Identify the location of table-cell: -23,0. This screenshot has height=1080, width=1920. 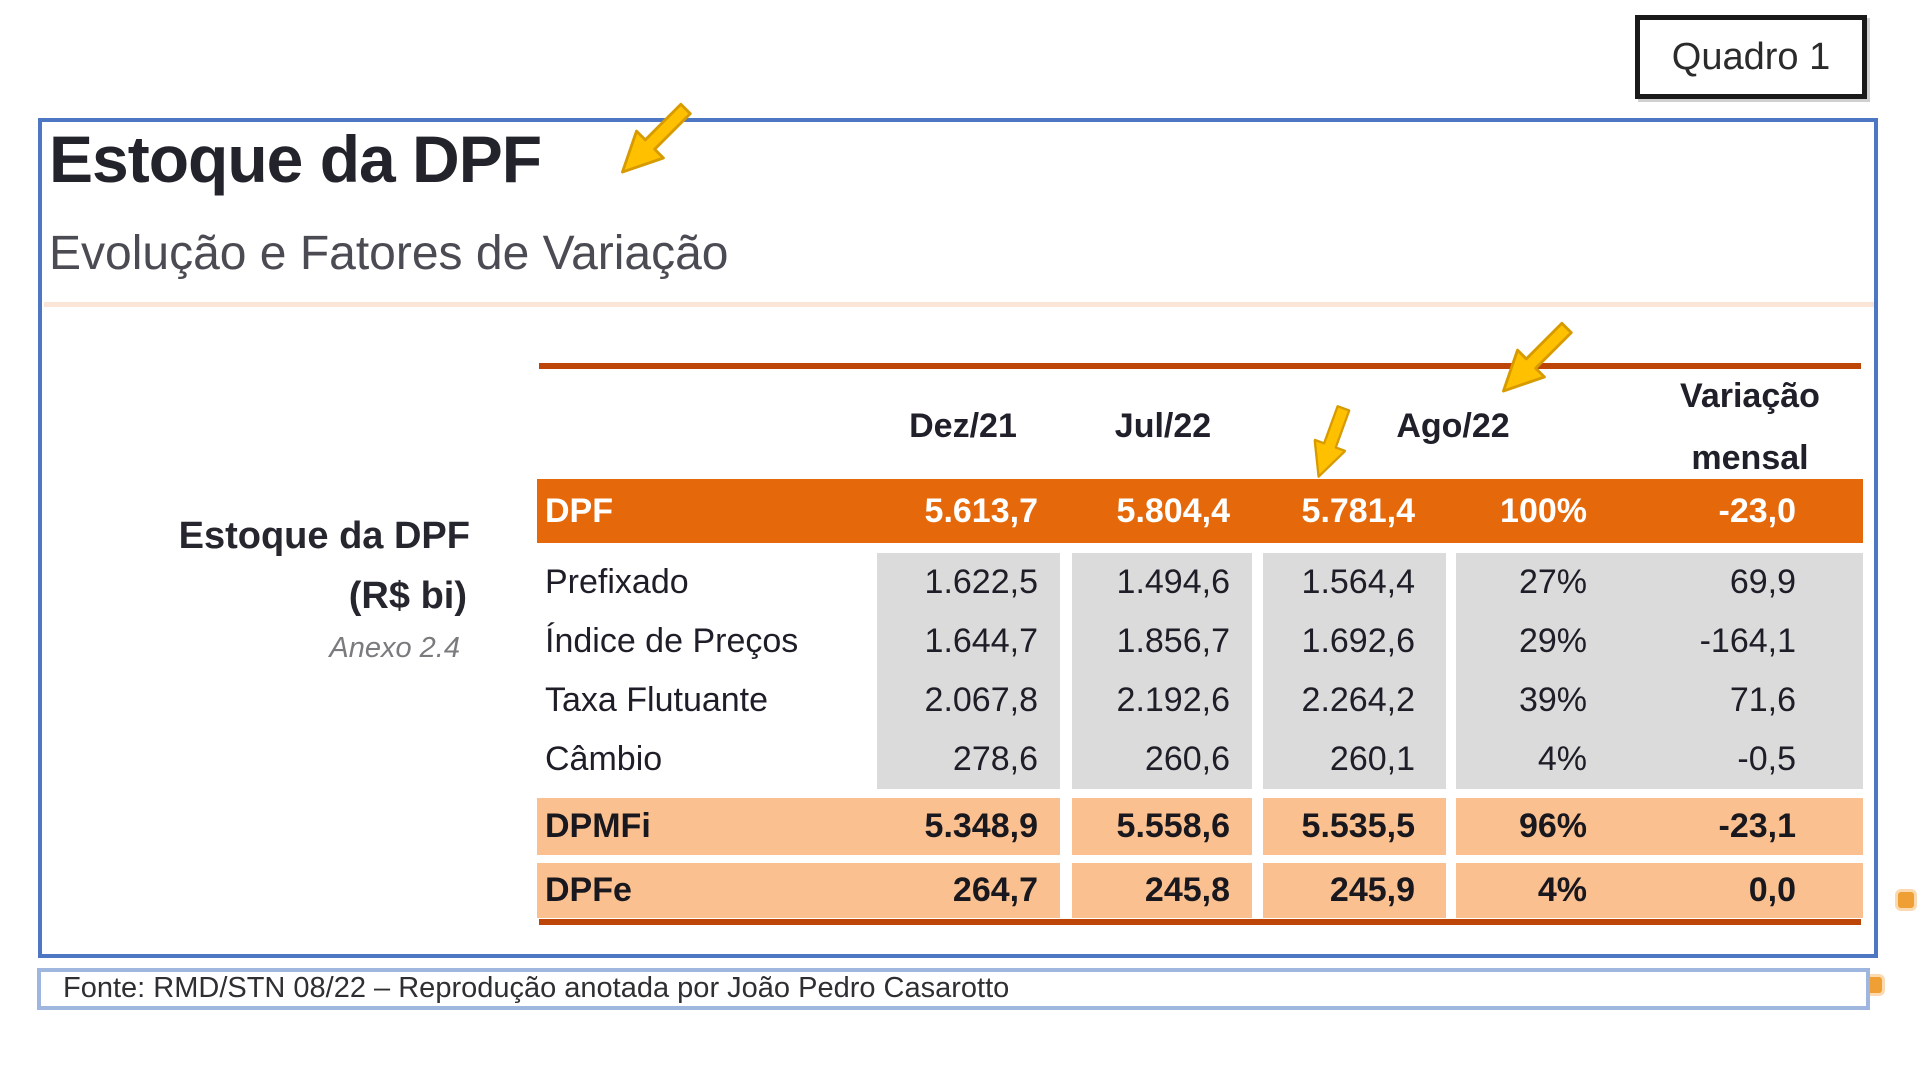
(1757, 511).